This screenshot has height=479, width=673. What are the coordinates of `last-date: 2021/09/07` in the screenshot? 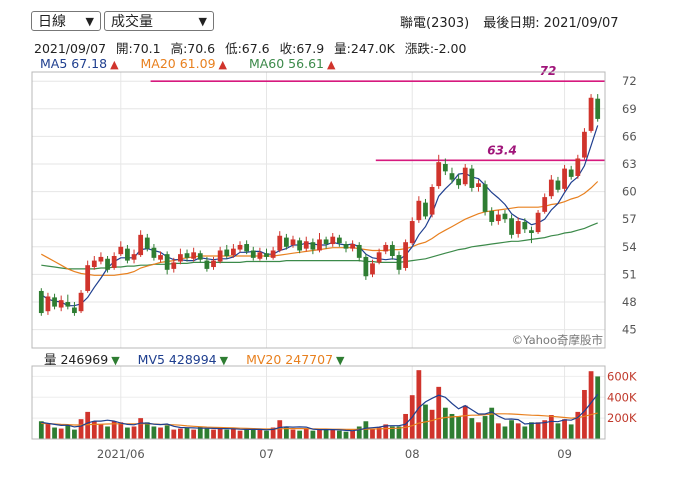 It's located at (581, 23).